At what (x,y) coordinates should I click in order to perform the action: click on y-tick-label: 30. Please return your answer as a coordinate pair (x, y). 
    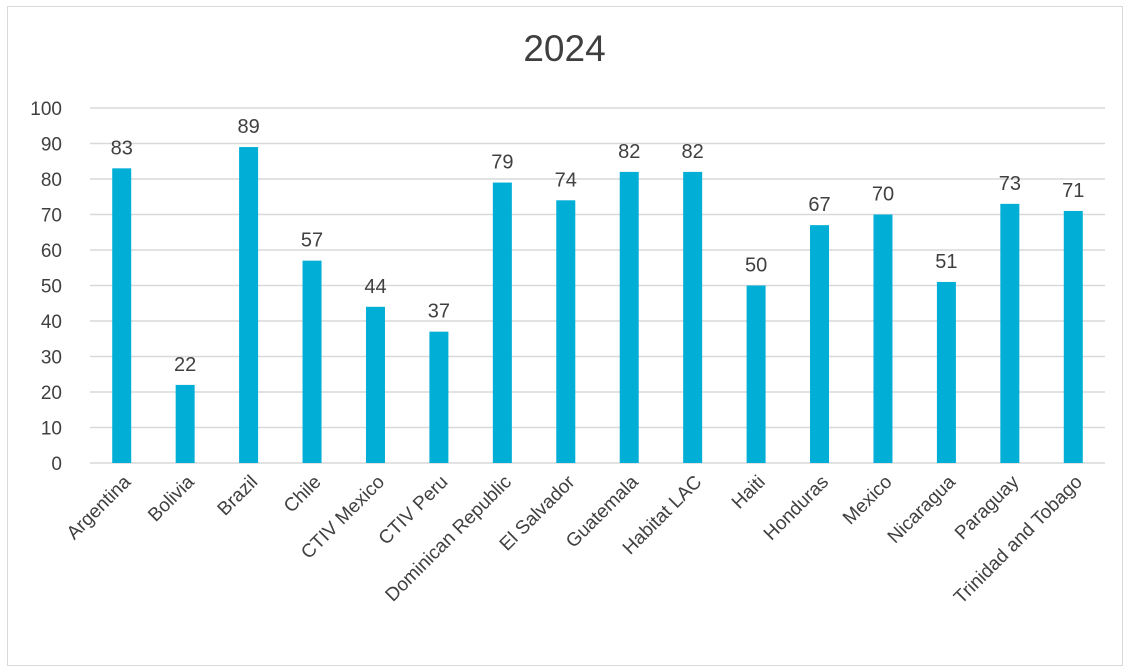
    Looking at the image, I should click on (51, 358).